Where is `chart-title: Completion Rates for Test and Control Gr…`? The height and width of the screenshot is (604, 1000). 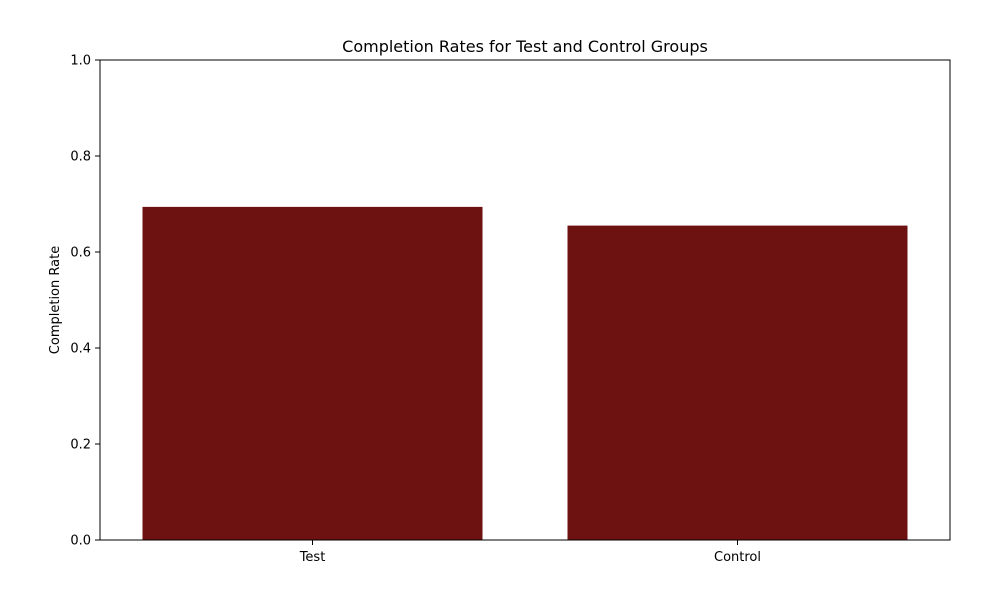
chart-title: Completion Rates for Test and Control Gr… is located at coordinates (525, 46).